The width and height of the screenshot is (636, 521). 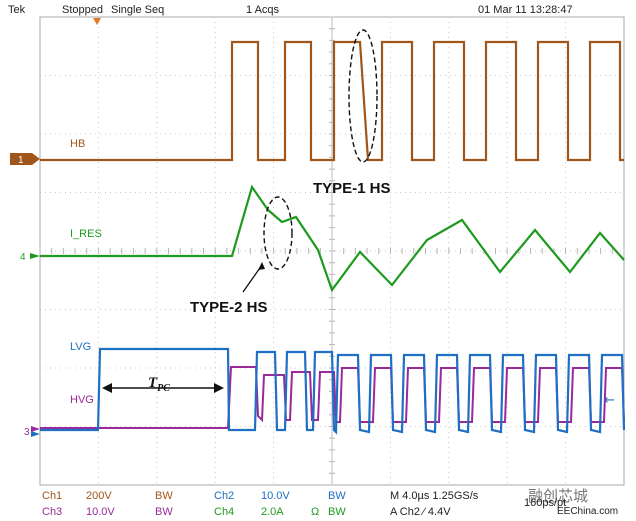 I want to click on acquisition-count: 1 Acqs, so click(x=263, y=10).